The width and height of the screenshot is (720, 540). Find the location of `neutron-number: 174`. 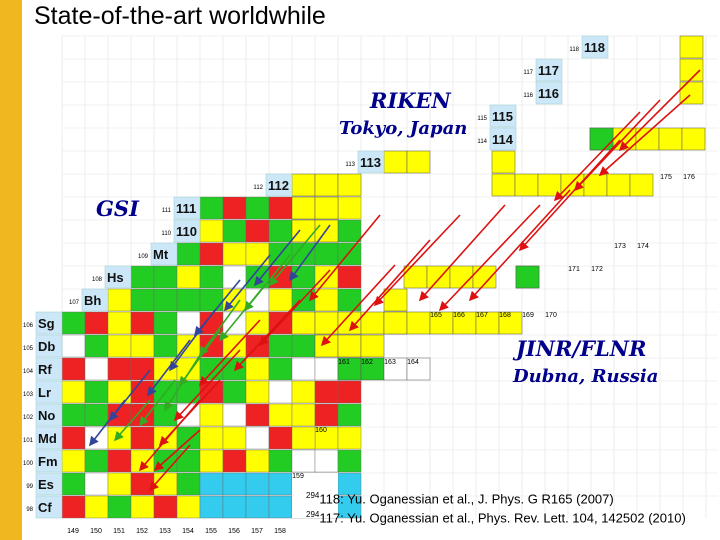

neutron-number: 174 is located at coordinates (643, 246).